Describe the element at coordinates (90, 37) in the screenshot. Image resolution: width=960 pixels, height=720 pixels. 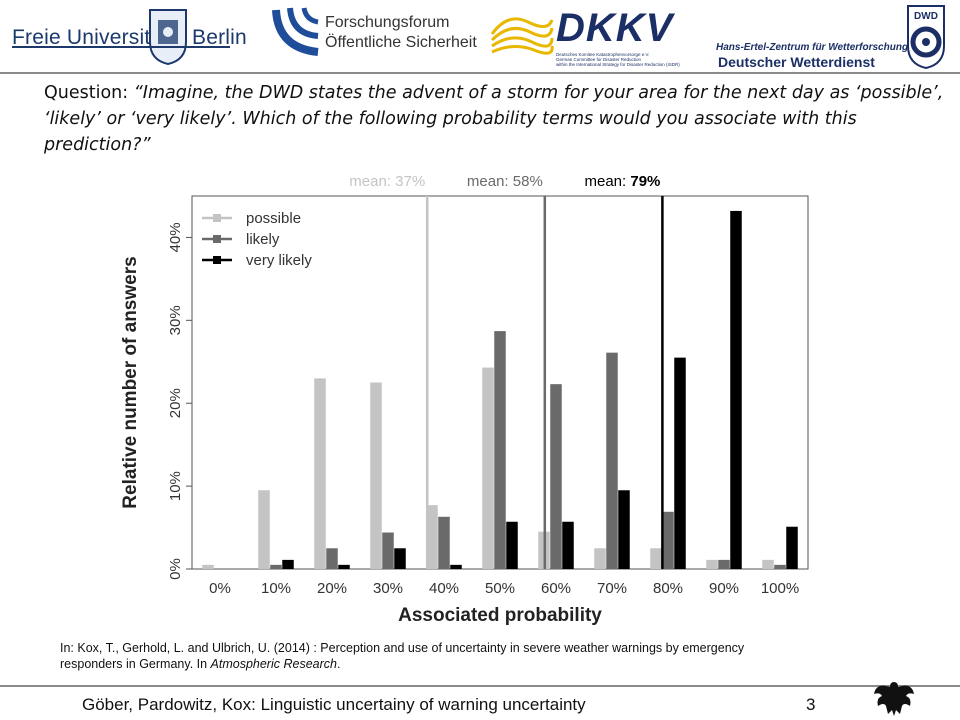
I see `fu-logo-text-left: Freie Universität` at that location.